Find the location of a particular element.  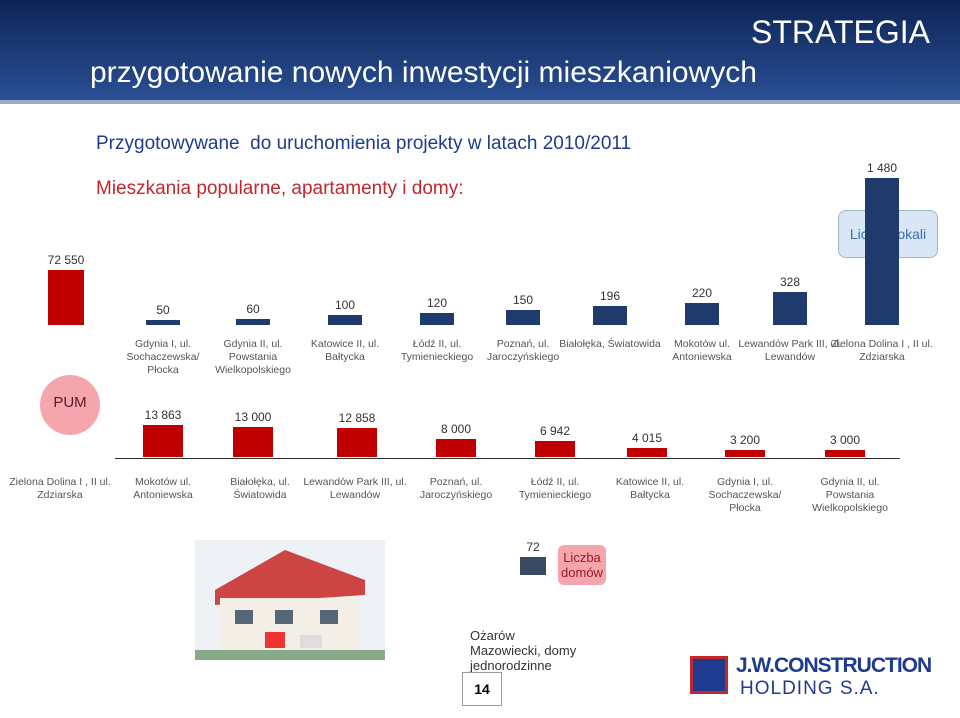

value-label: 12 858 is located at coordinates (357, 417).